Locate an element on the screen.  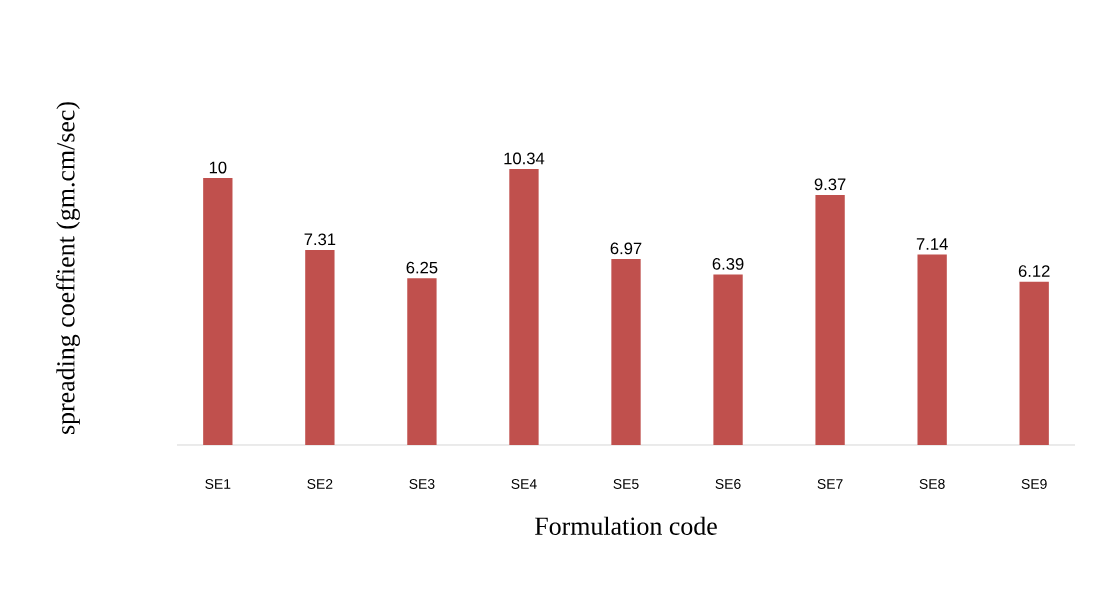
x-axis-title: Formulation code is located at coordinates (626, 525).